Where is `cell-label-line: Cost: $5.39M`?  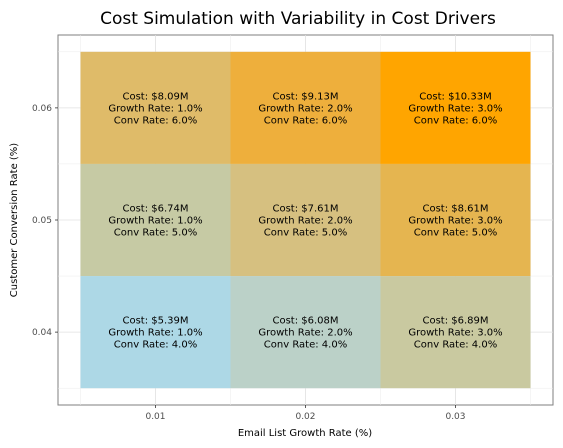
cell-label-line: Cost: $5.39M is located at coordinates (155, 321).